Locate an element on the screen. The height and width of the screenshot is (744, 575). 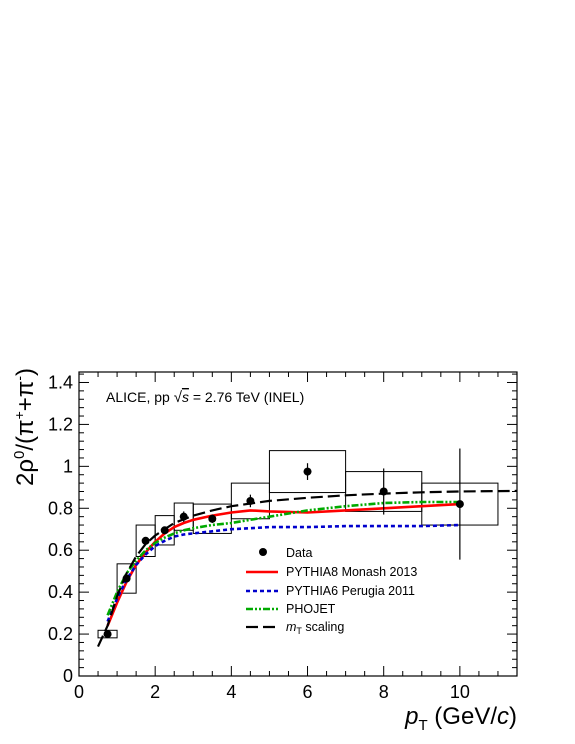
x-tick-label: 2 is located at coordinates (155, 692).